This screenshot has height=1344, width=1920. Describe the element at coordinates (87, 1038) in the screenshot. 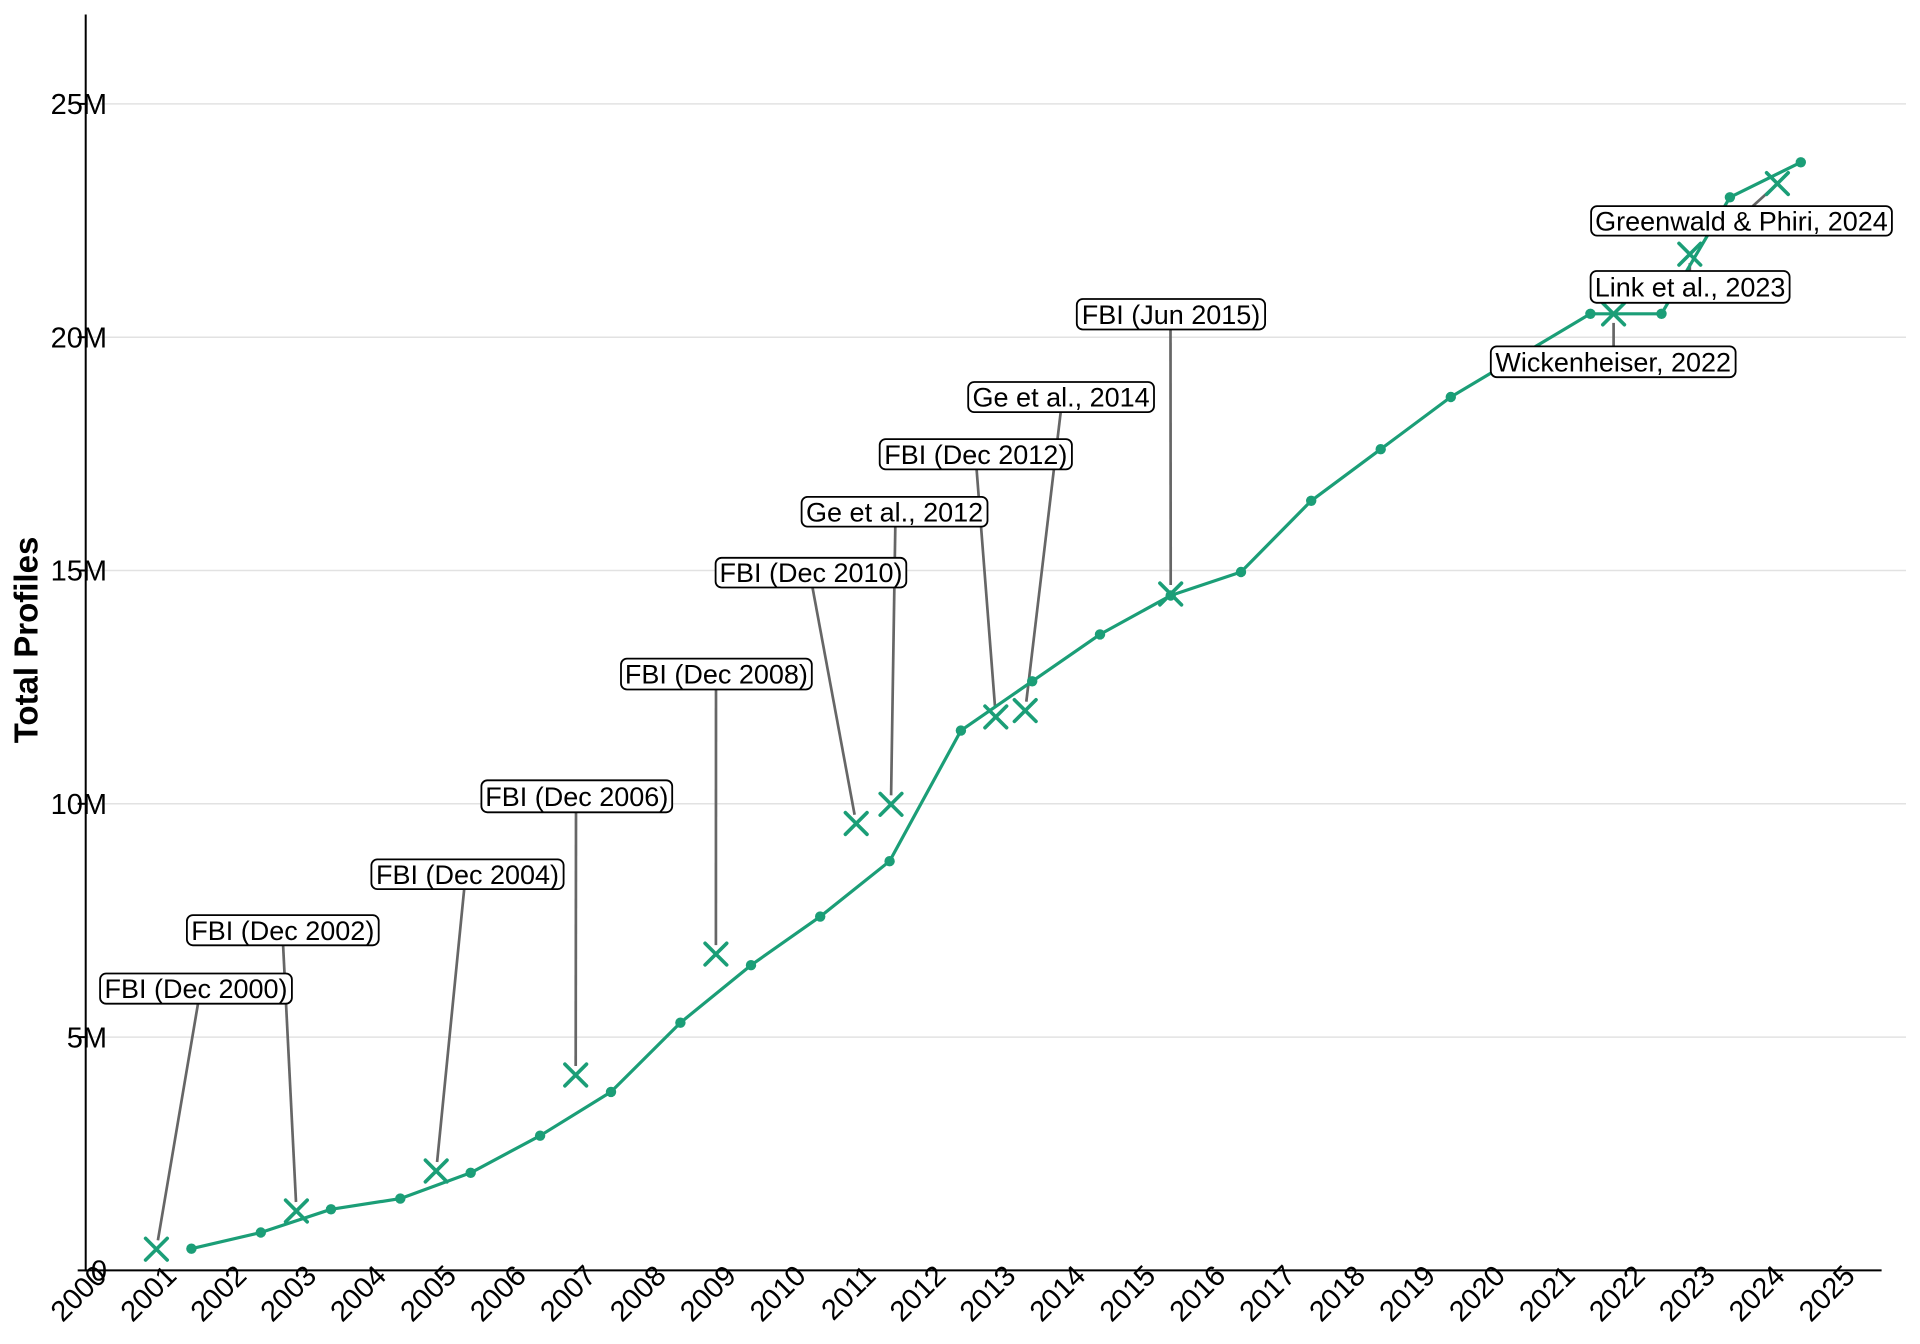

I see `svg-text: 5M` at that location.